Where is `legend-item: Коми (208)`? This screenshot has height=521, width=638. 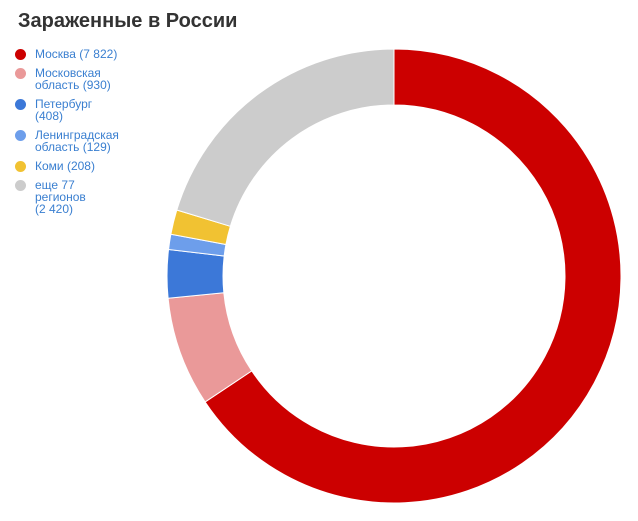
legend-item: Коми (208) is located at coordinates (80, 166).